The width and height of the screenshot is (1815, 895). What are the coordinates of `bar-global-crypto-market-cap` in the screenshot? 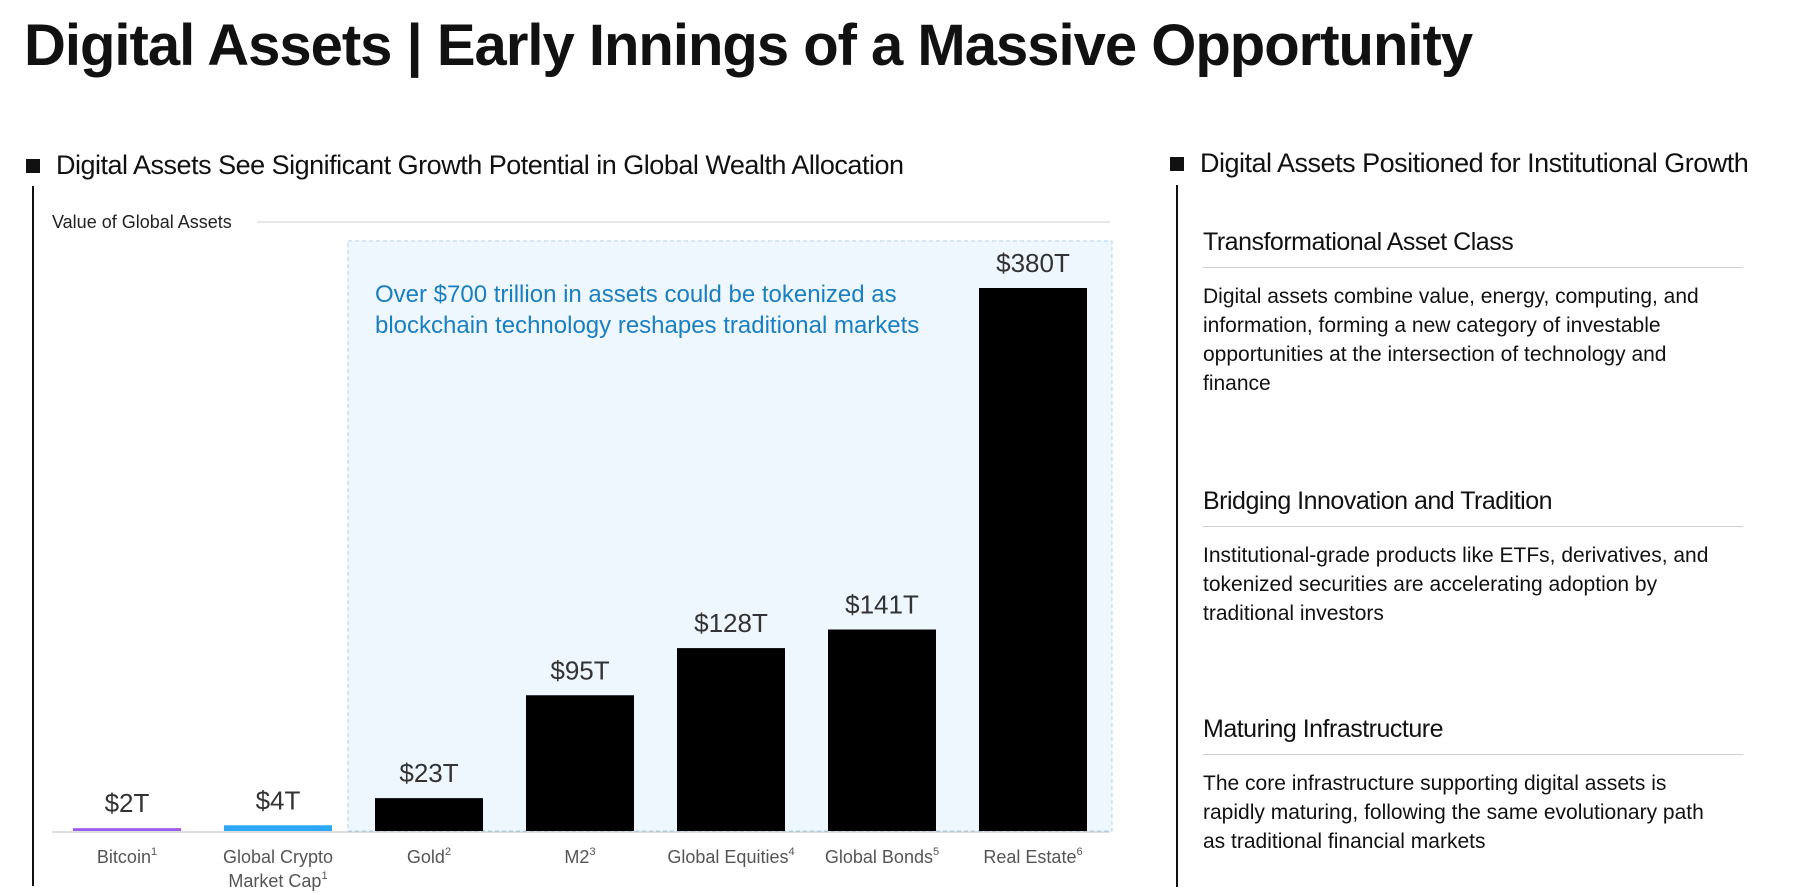 It's located at (278, 828).